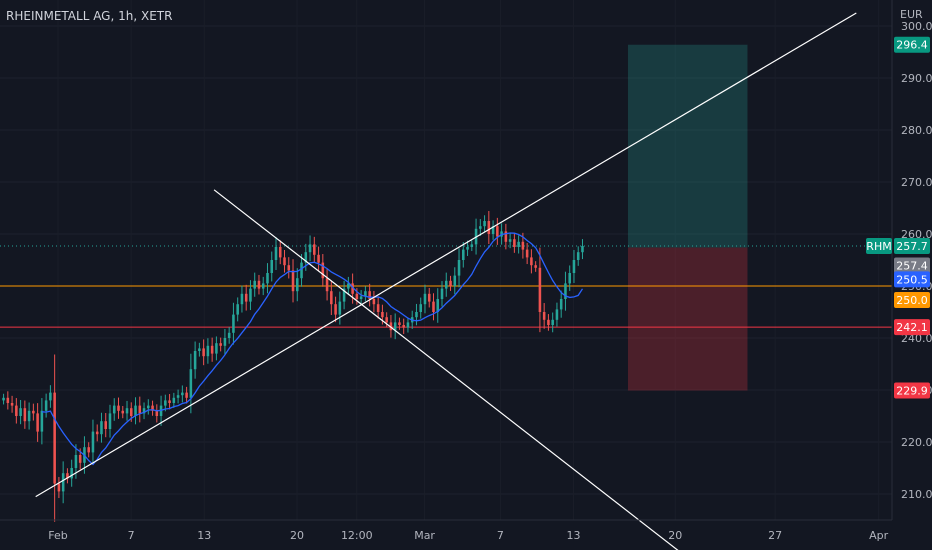 The image size is (932, 550). Describe the element at coordinates (775, 535) in the screenshot. I see `time-tick-label: 27` at that location.